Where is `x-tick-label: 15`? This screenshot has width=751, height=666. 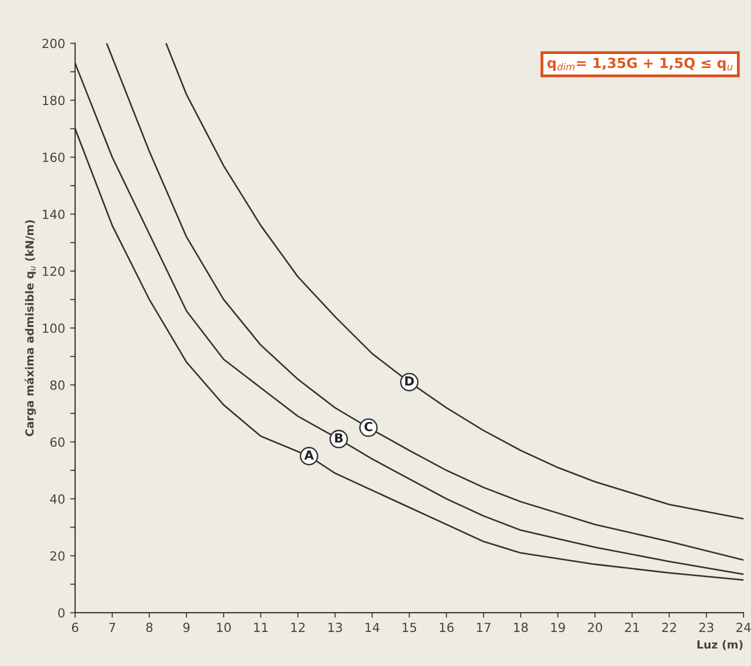 x-tick-label: 15 is located at coordinates (409, 627).